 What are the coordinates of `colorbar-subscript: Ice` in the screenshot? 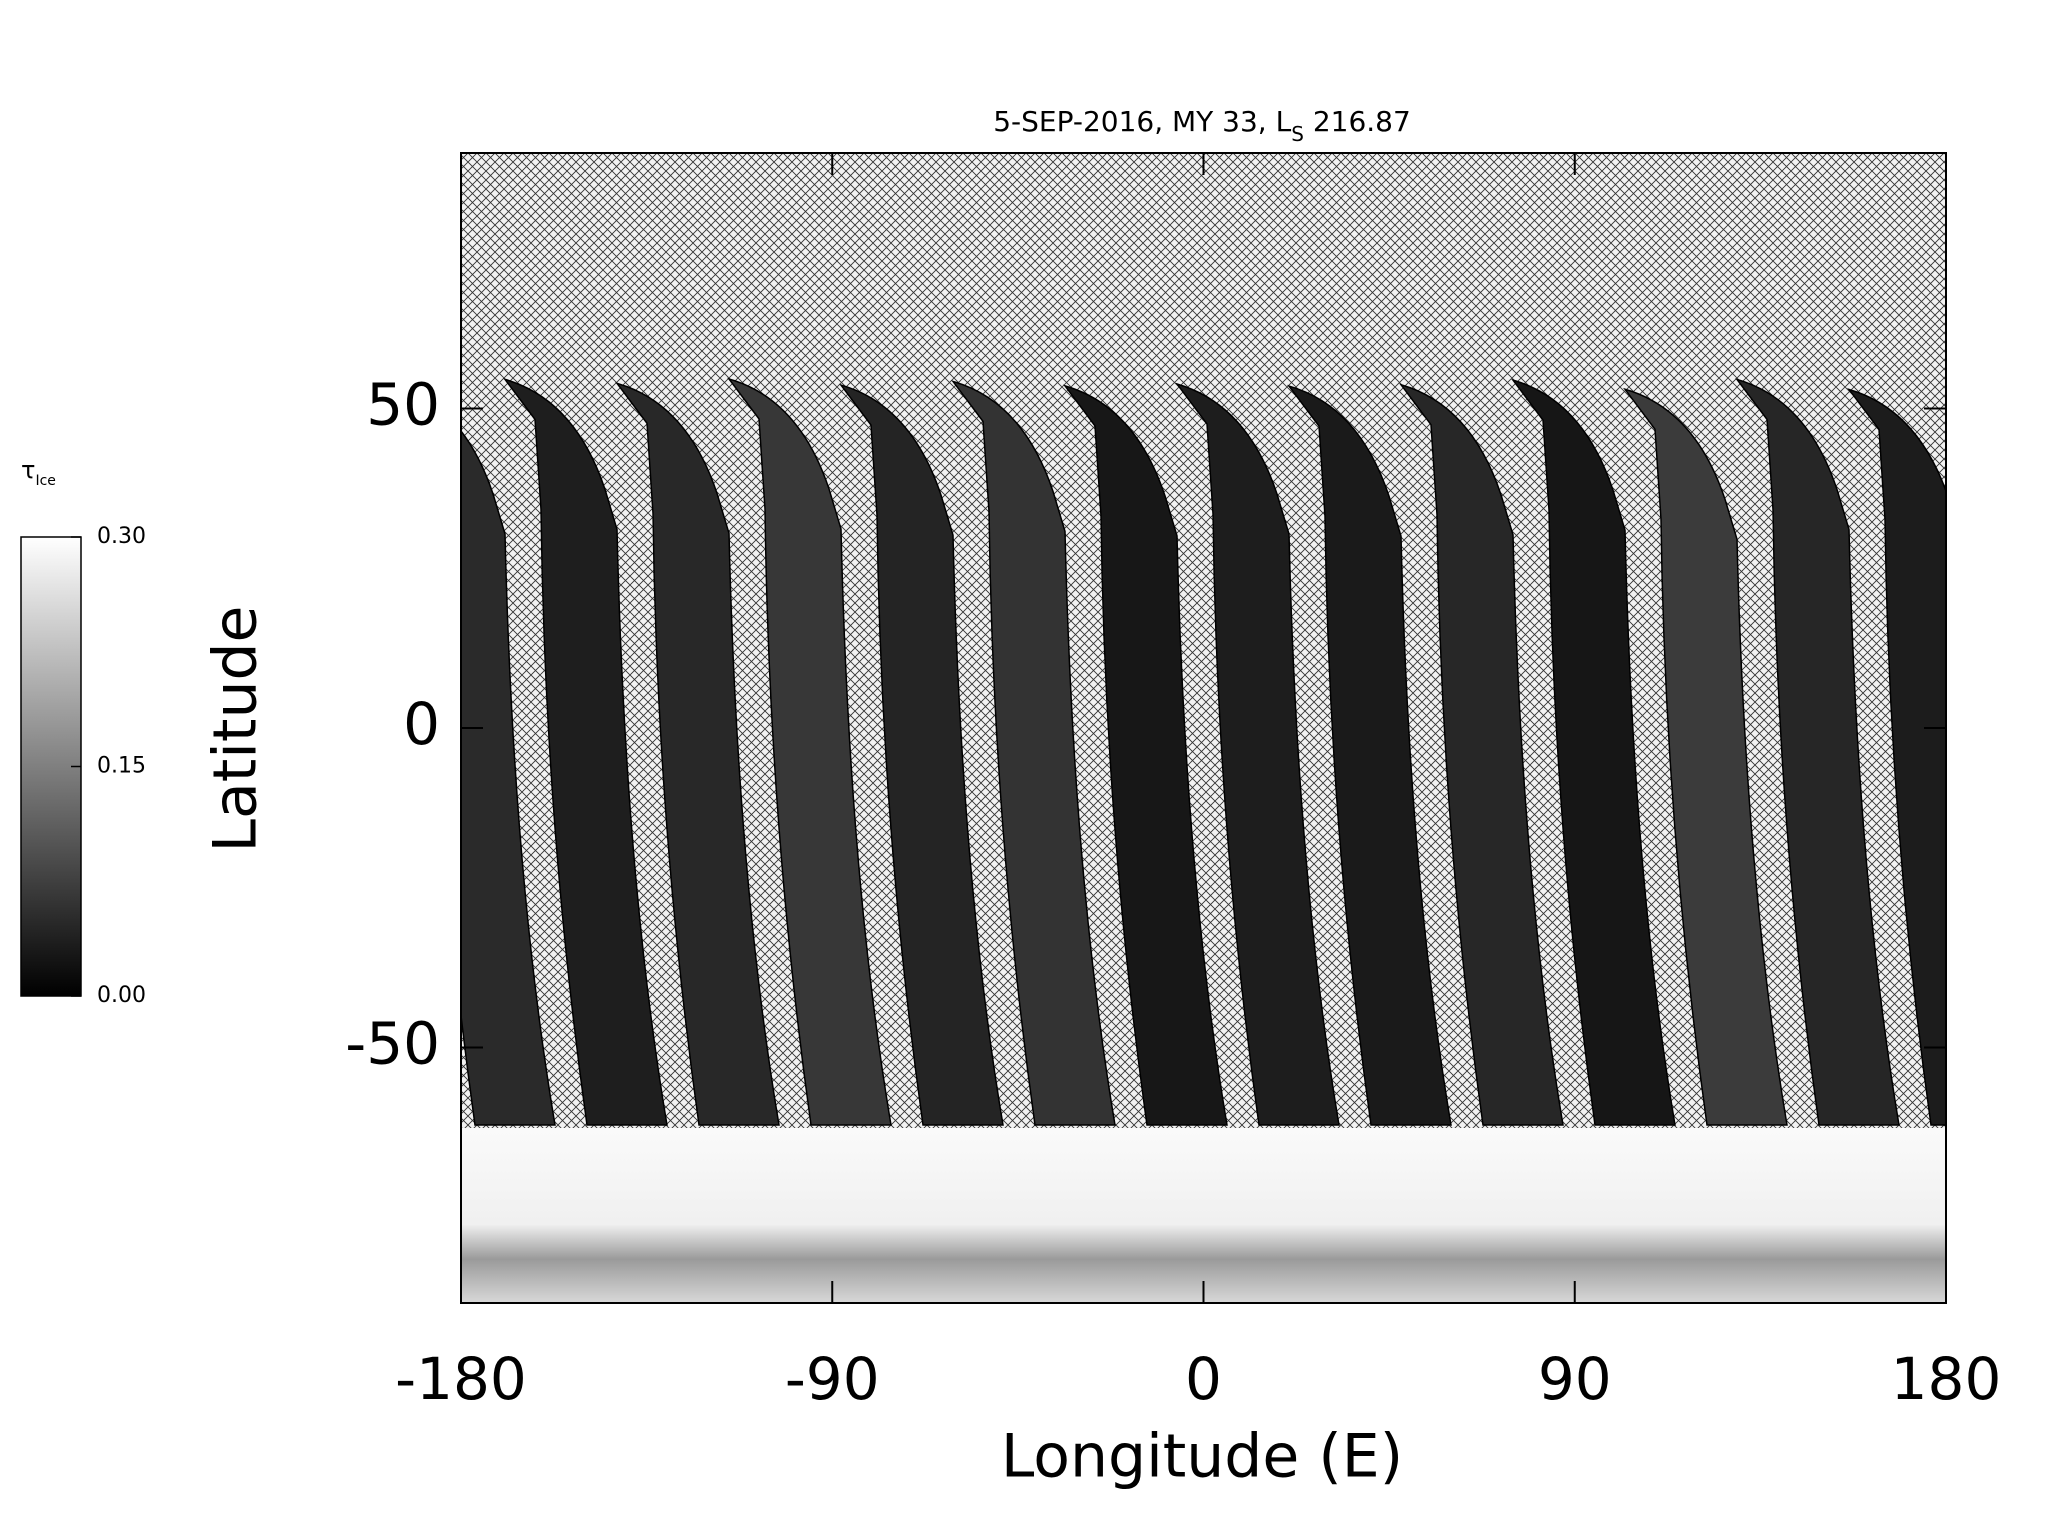 It's located at (45, 481).